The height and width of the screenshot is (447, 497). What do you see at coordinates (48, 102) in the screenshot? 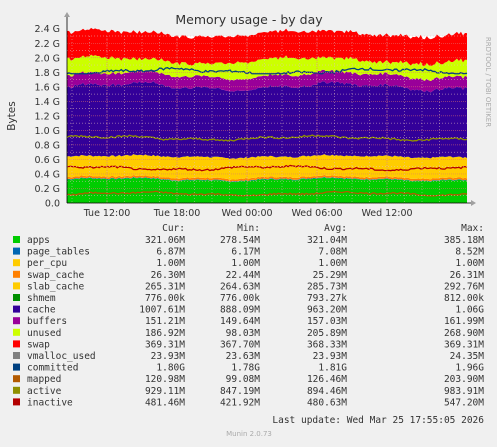
I see `y-tick-label: 1.4 G` at bounding box center [48, 102].